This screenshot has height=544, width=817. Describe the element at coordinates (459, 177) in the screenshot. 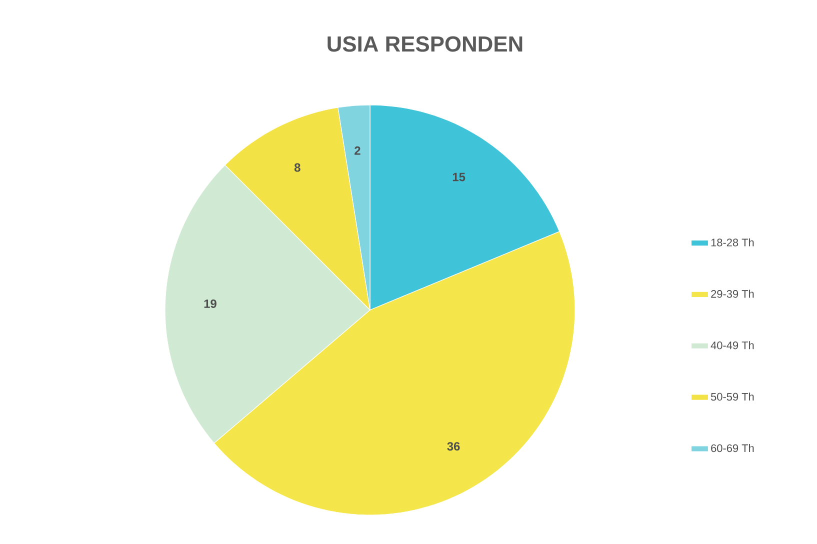

I see `data-label: 15` at that location.